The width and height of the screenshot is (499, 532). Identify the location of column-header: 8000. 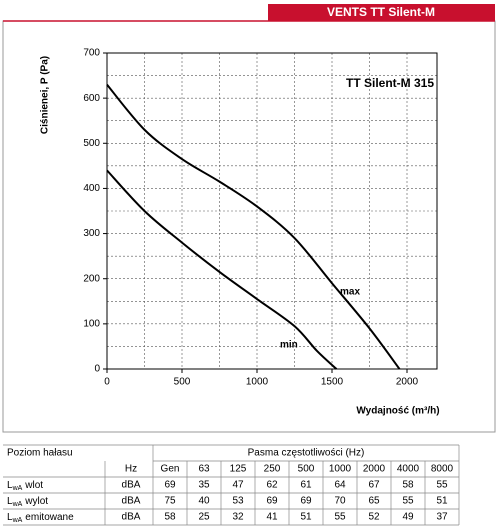
(442, 469).